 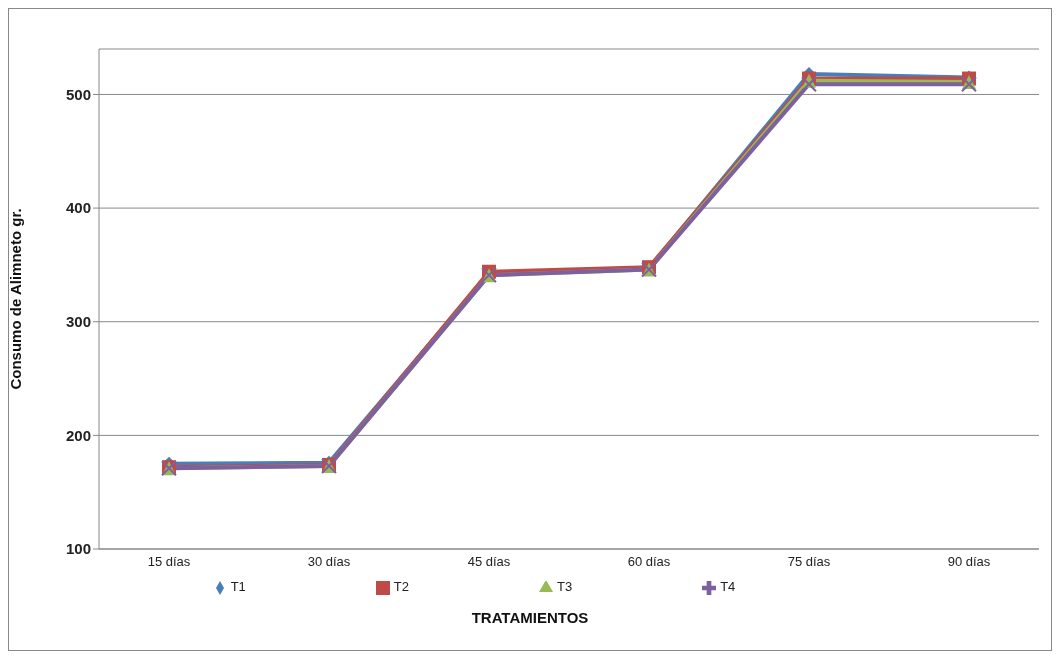 What do you see at coordinates (530, 617) in the screenshot?
I see `x-axis-title: TRATAMIENTOS` at bounding box center [530, 617].